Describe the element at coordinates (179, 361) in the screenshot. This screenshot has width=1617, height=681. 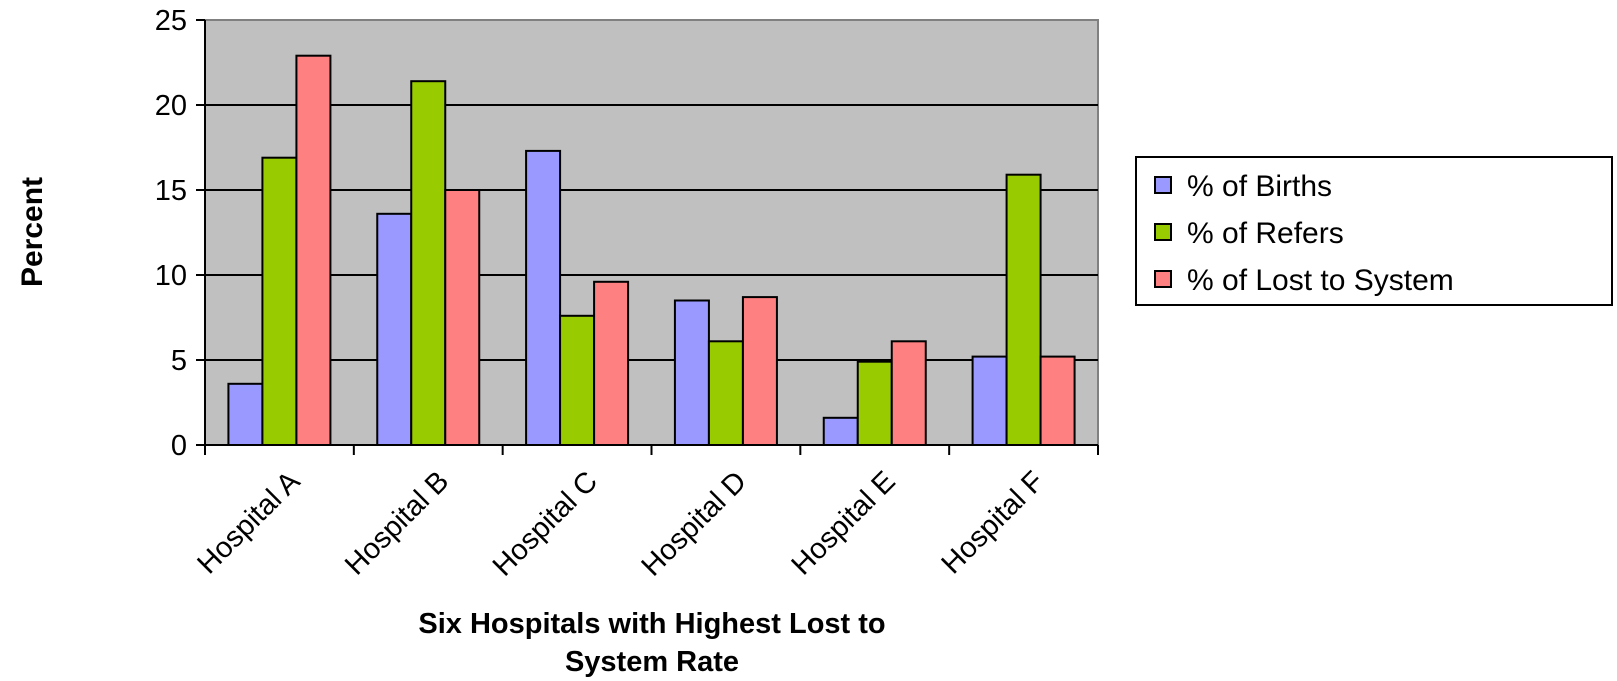
I see `y-tick-label: 5` at that location.